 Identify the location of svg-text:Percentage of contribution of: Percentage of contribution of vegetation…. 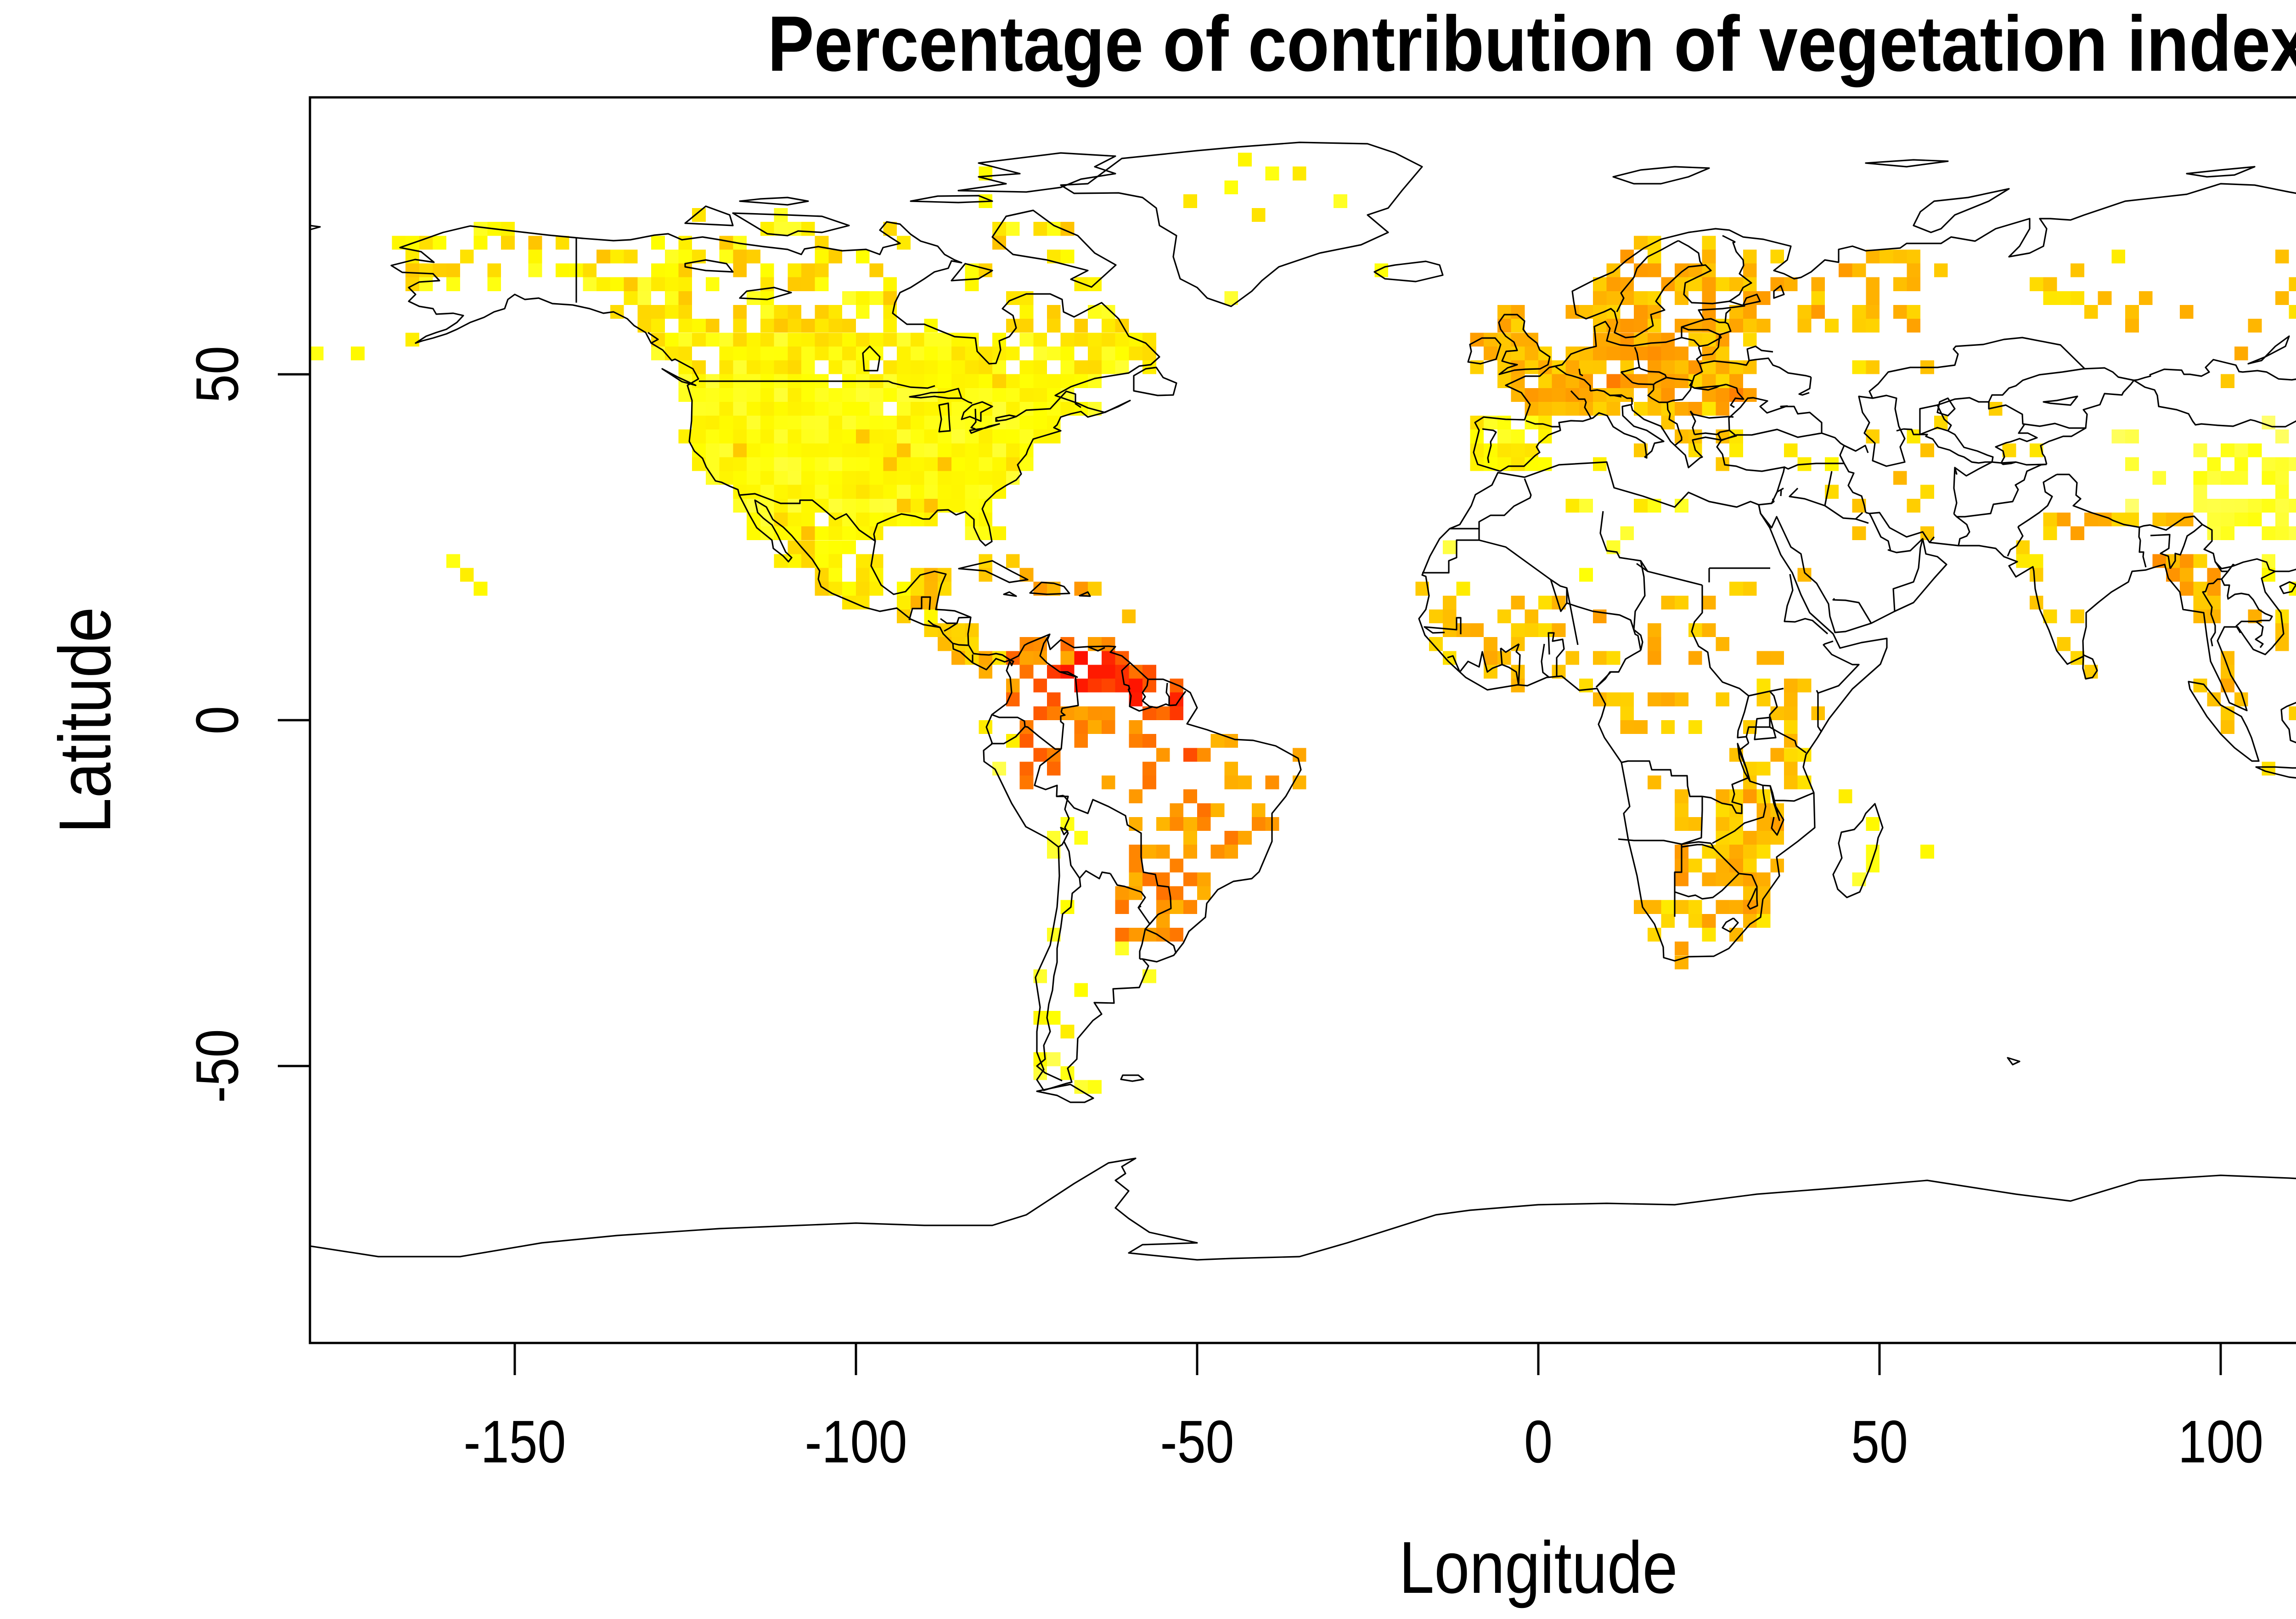
(1532, 44).